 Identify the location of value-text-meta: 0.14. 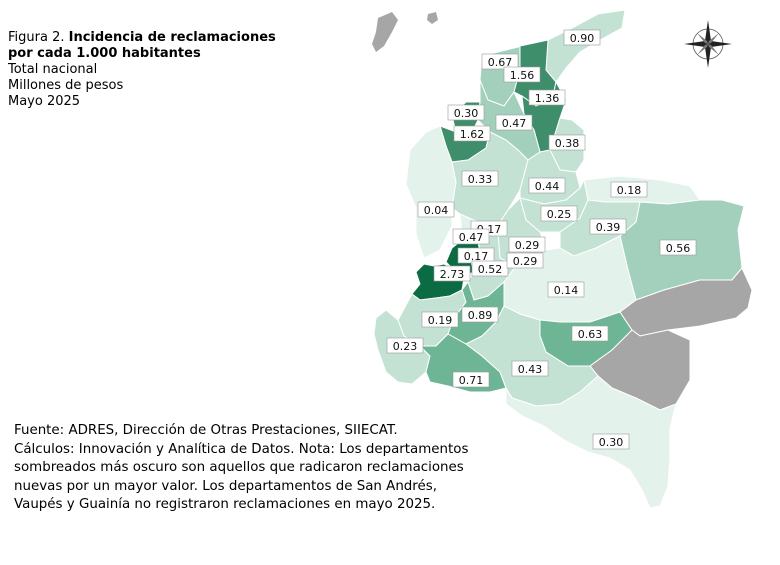
(566, 290).